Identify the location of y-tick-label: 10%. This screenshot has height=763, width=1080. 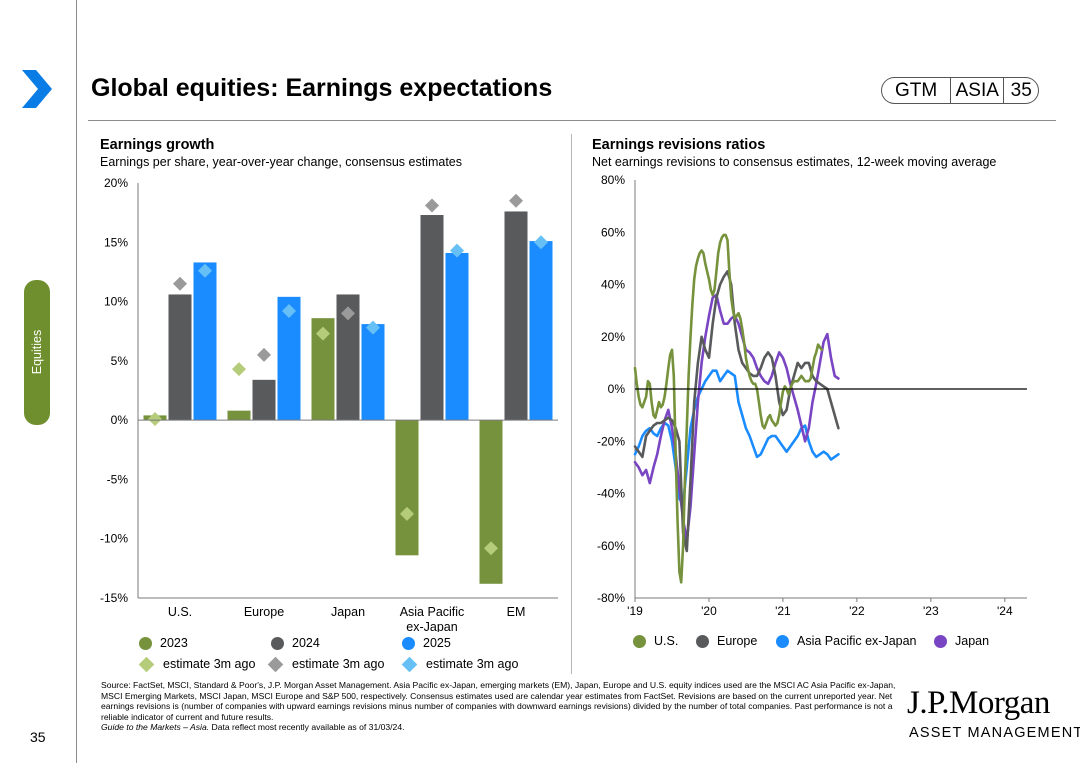
(116, 302).